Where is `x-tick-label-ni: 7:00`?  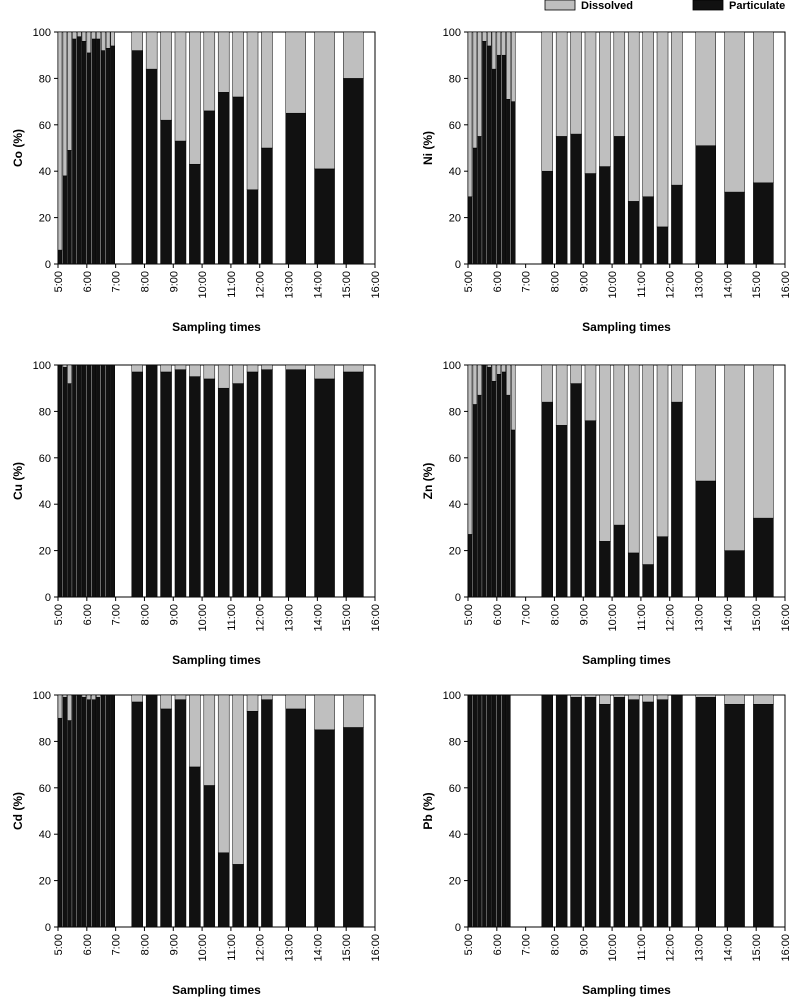 x-tick-label-ni: 7:00 is located at coordinates (527, 281).